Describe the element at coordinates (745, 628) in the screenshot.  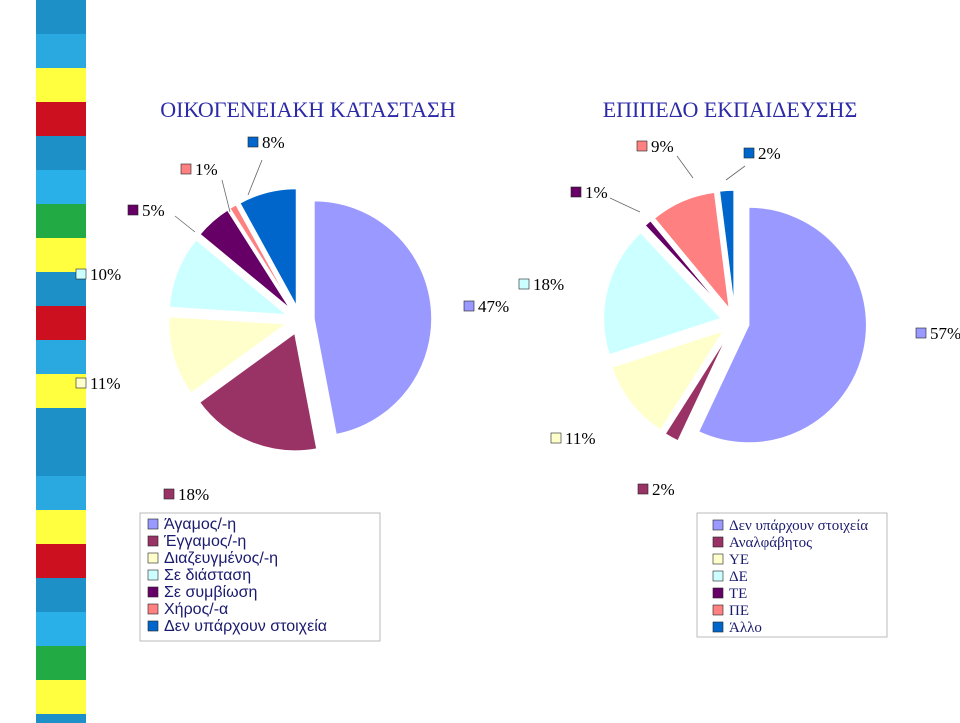
I see `legend-item-label: Άλλο` at that location.